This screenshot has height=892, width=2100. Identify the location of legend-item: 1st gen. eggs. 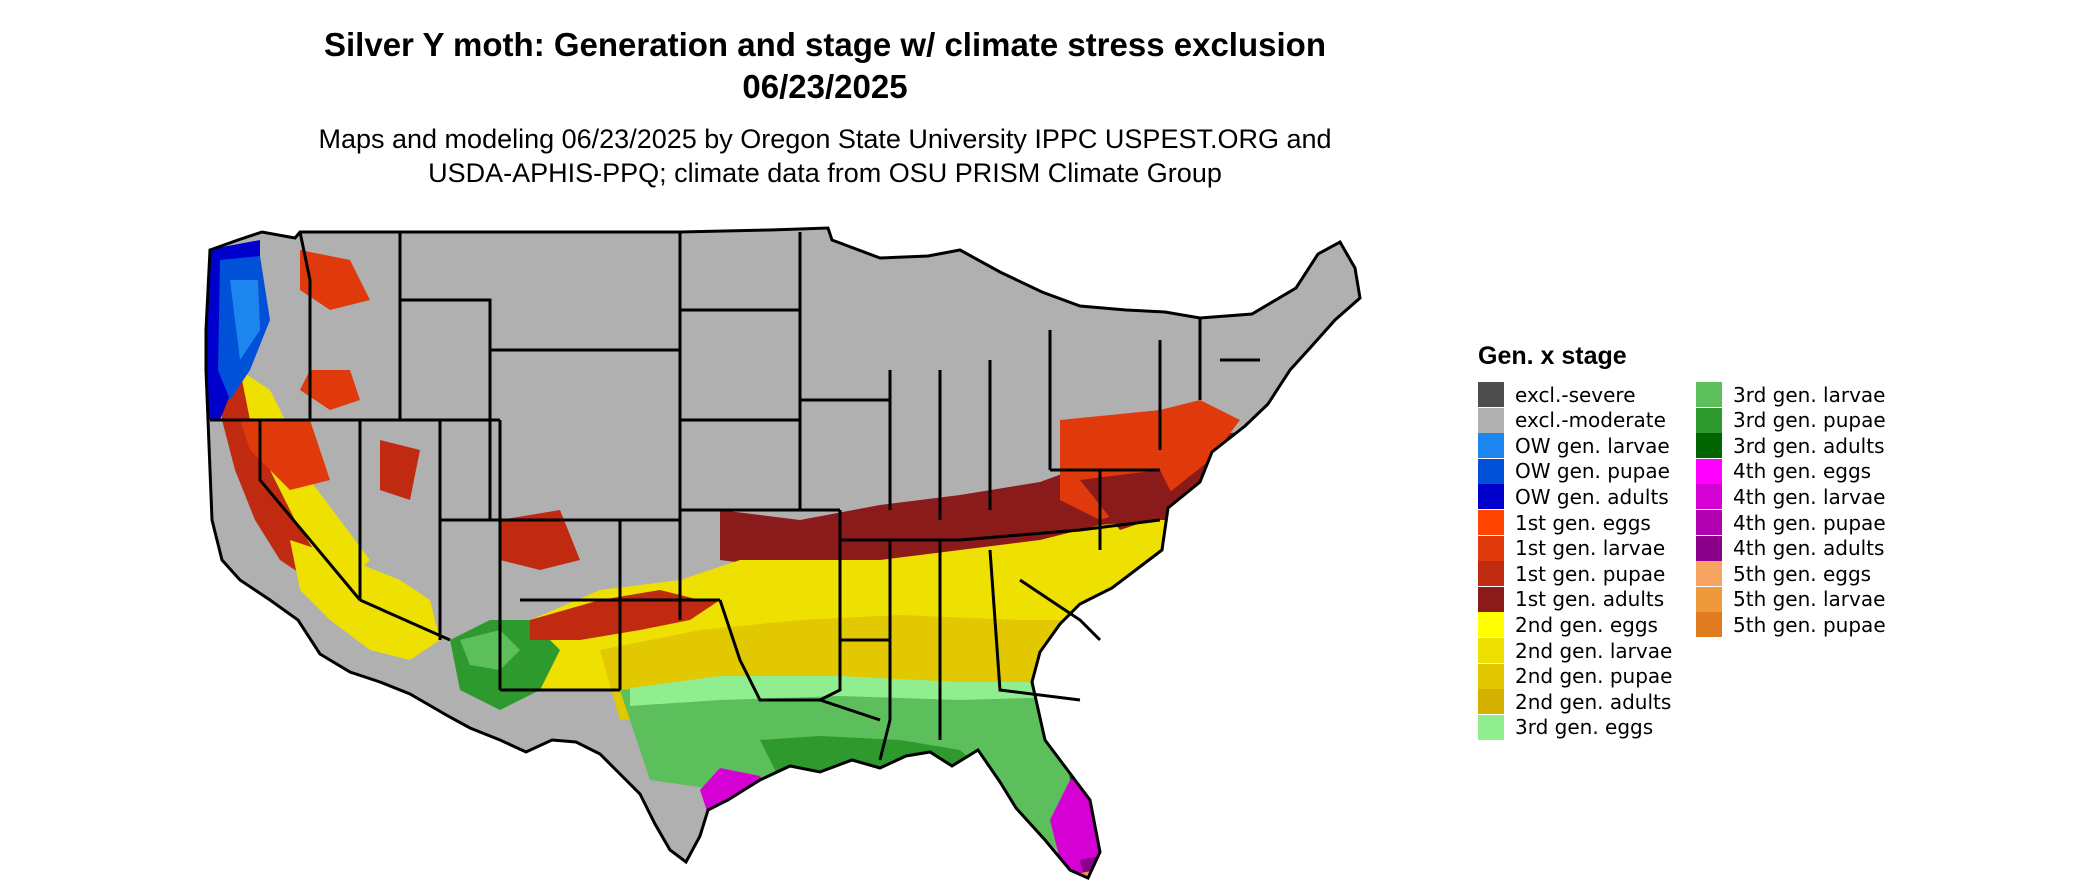
(1564, 522).